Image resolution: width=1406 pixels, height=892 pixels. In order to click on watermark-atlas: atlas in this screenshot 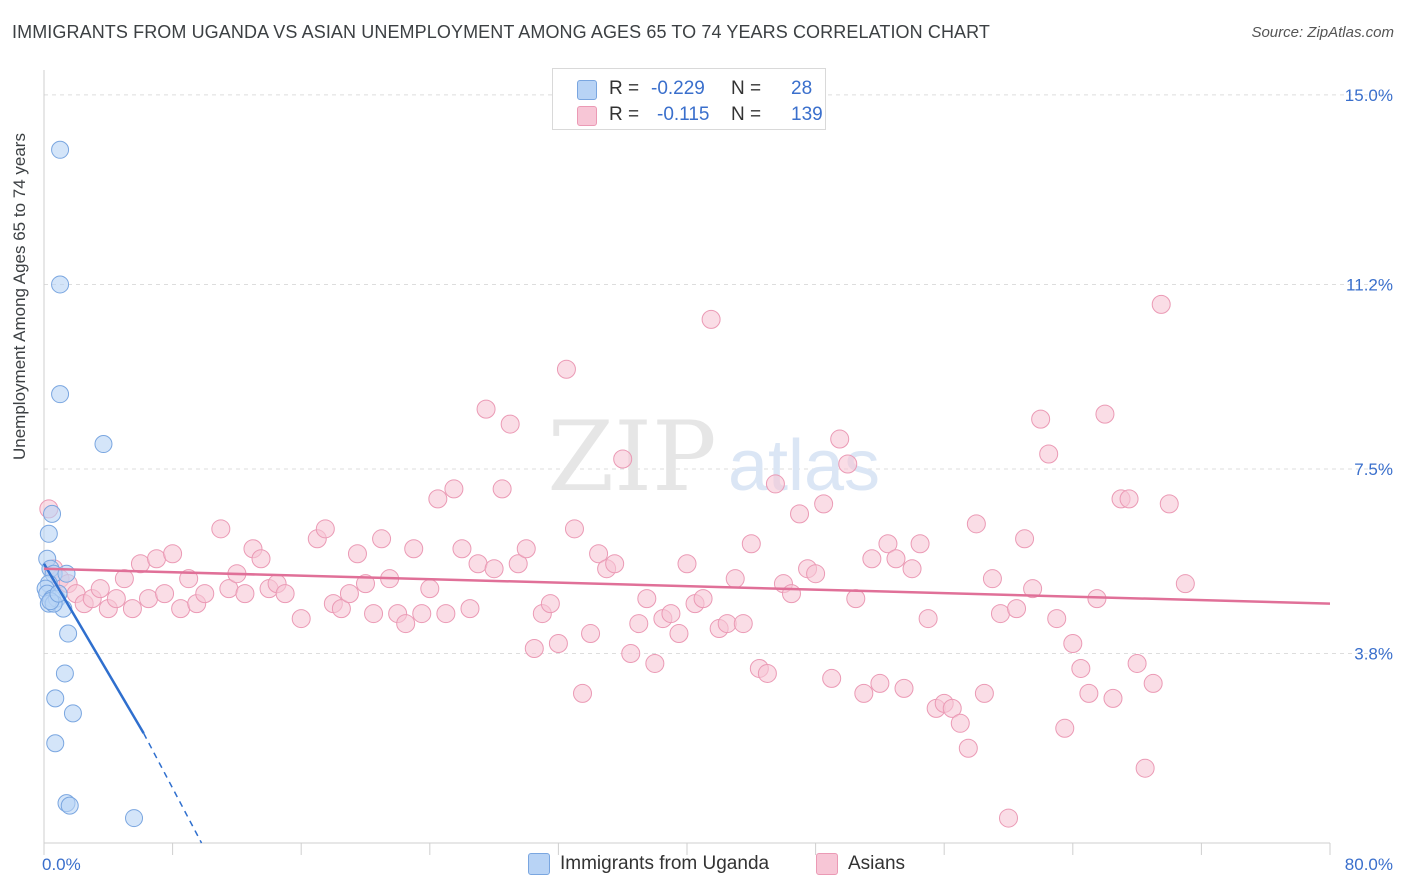, I will do `click(804, 466)`.